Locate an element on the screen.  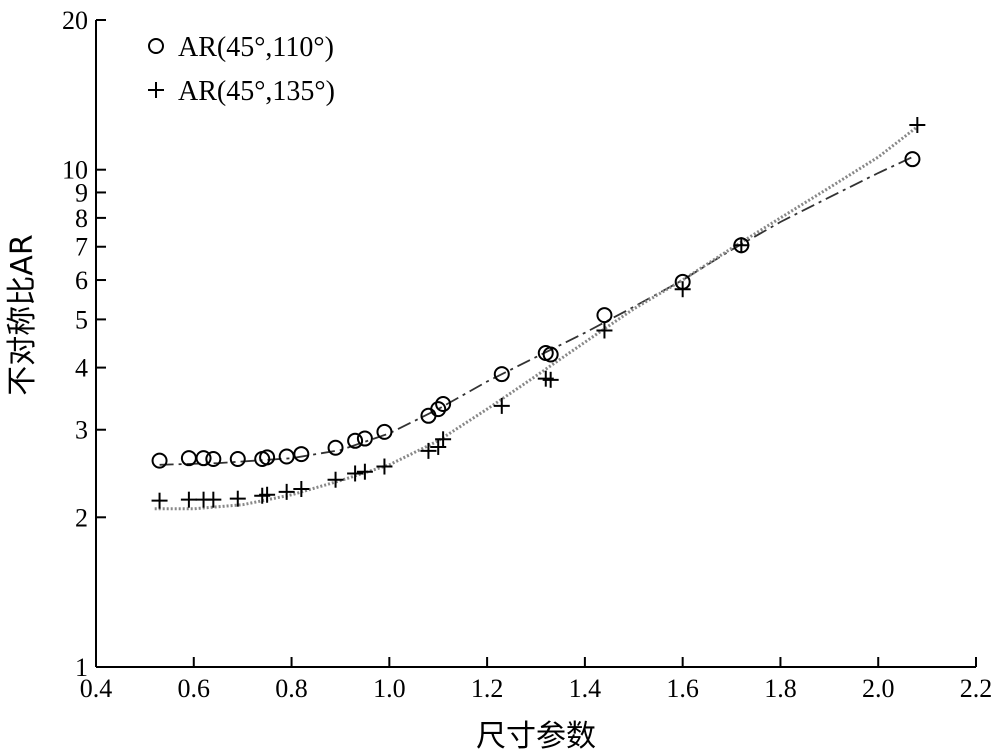
legend-label-series-2: AR(45°,135°) is located at coordinates (256, 91).